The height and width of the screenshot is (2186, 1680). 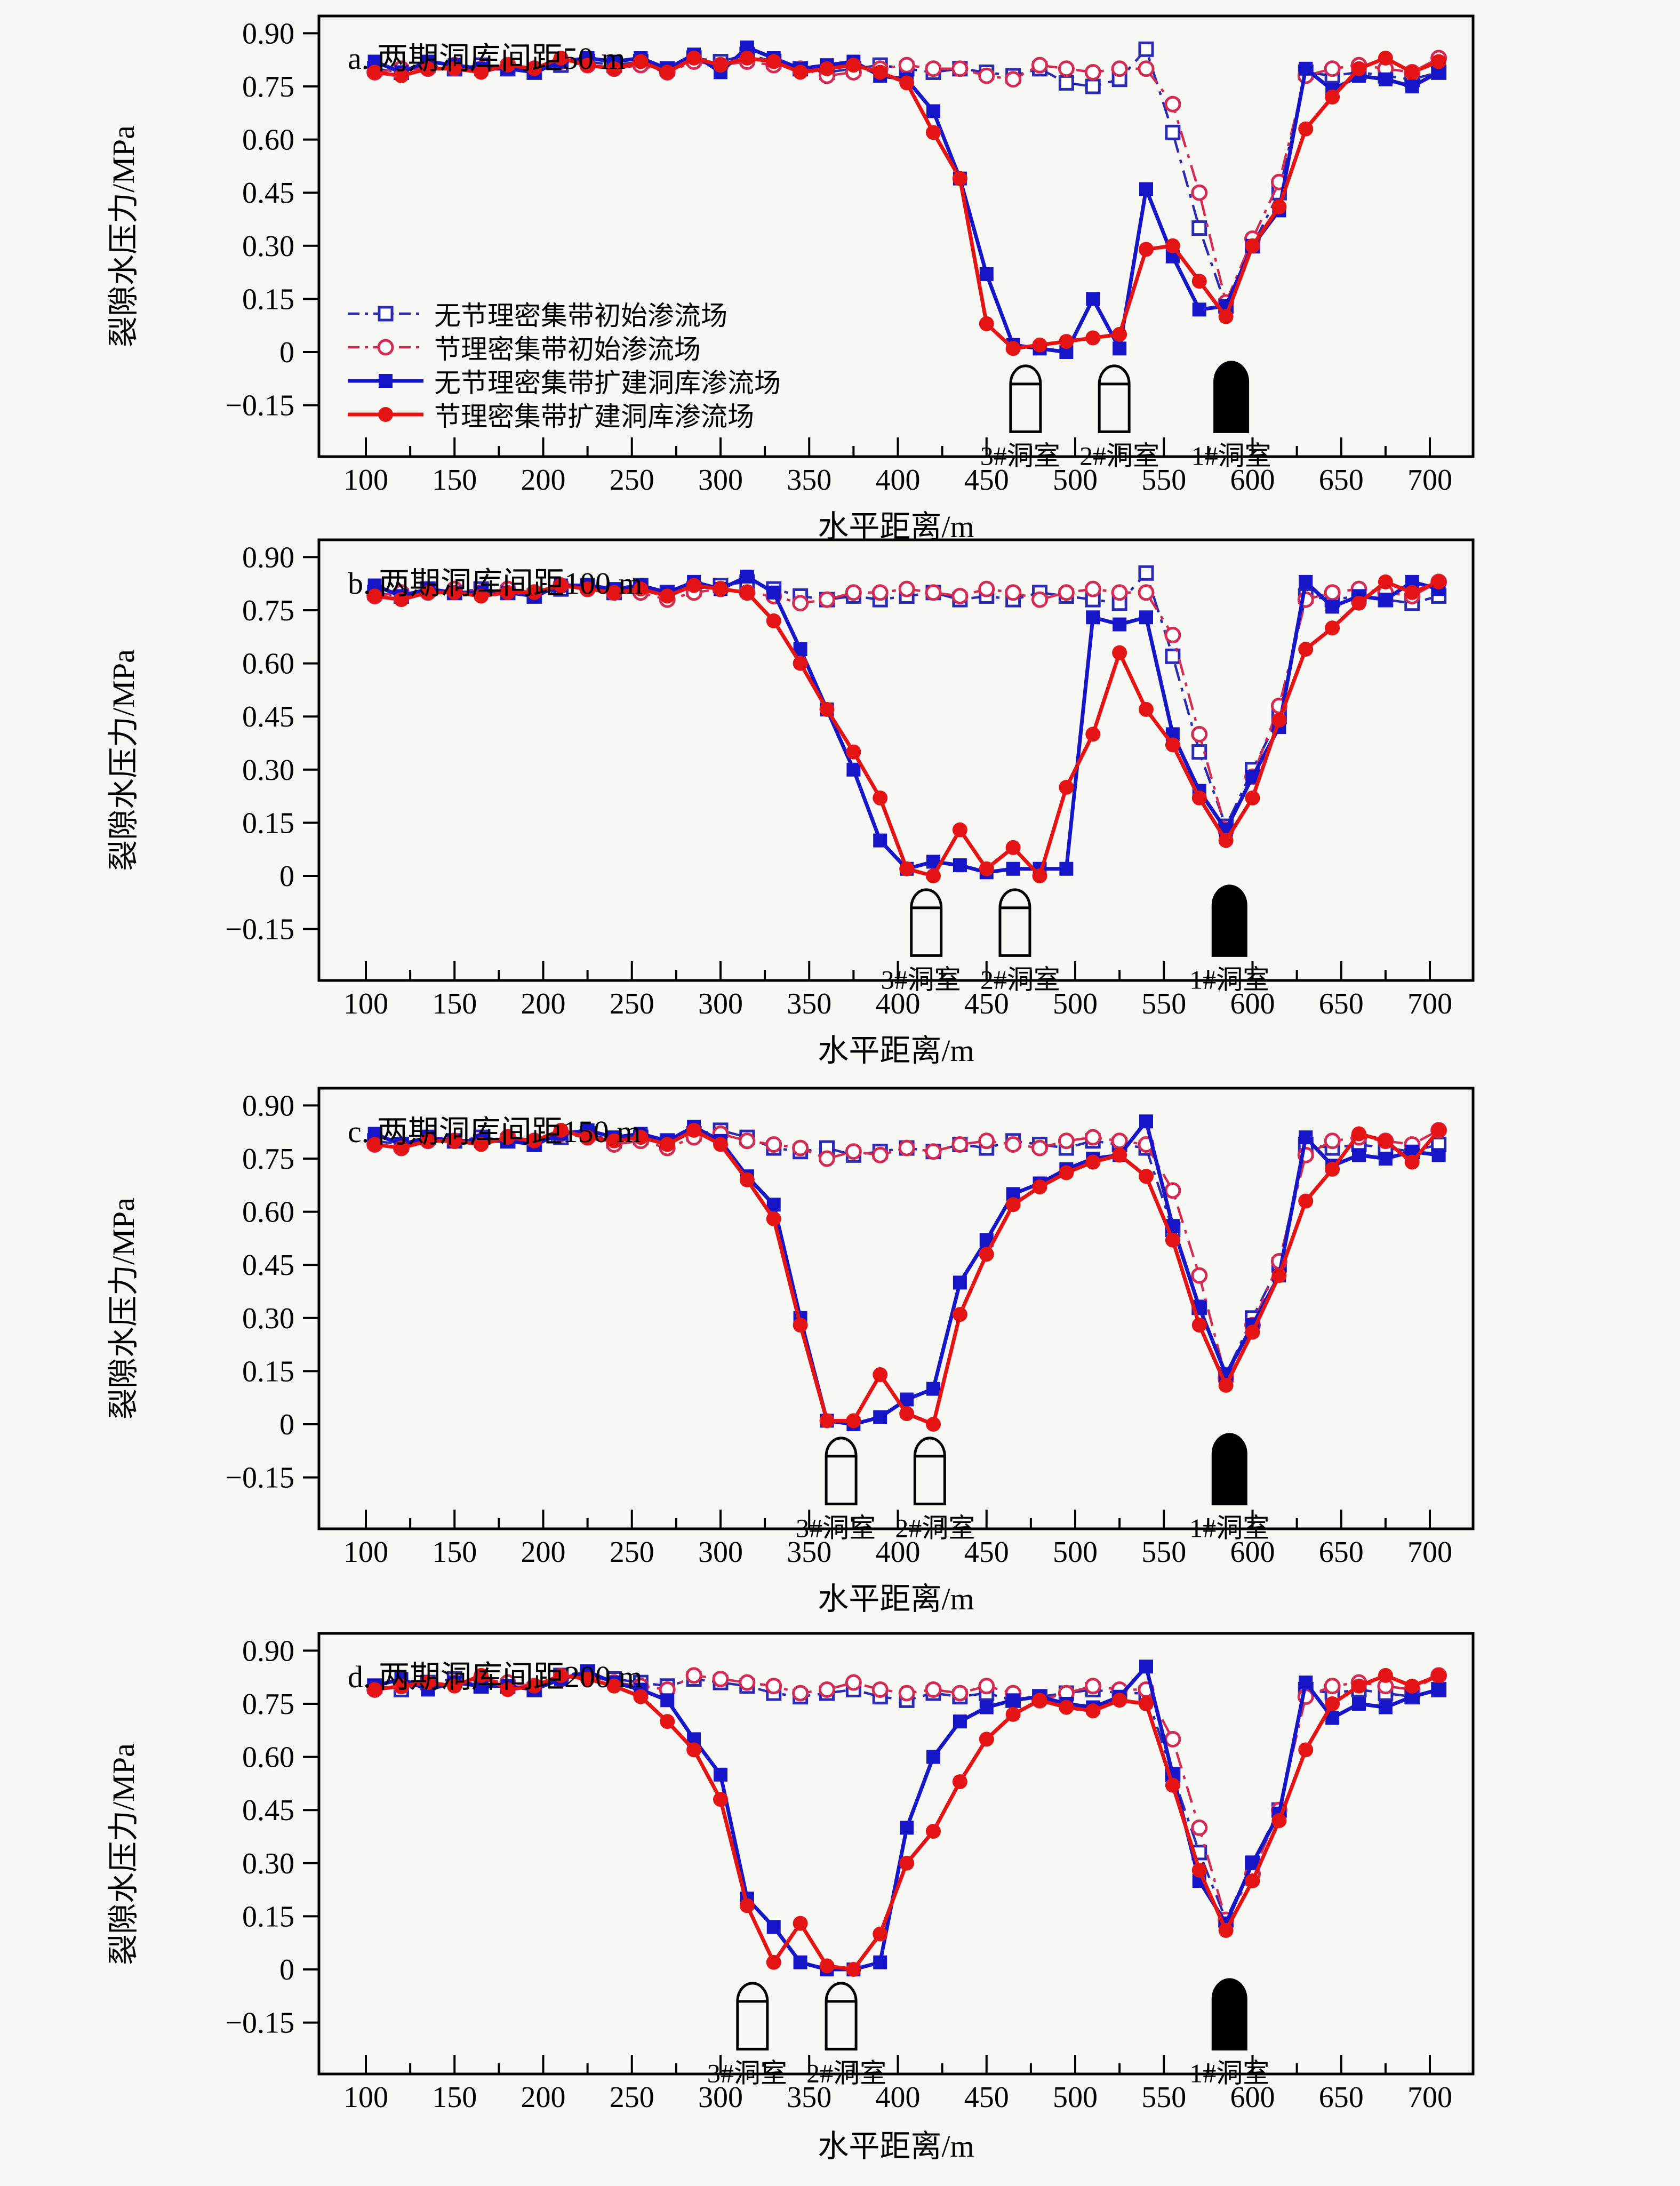 What do you see at coordinates (385, 414) in the screenshot?
I see `legend-marker-red-expand-icon` at bounding box center [385, 414].